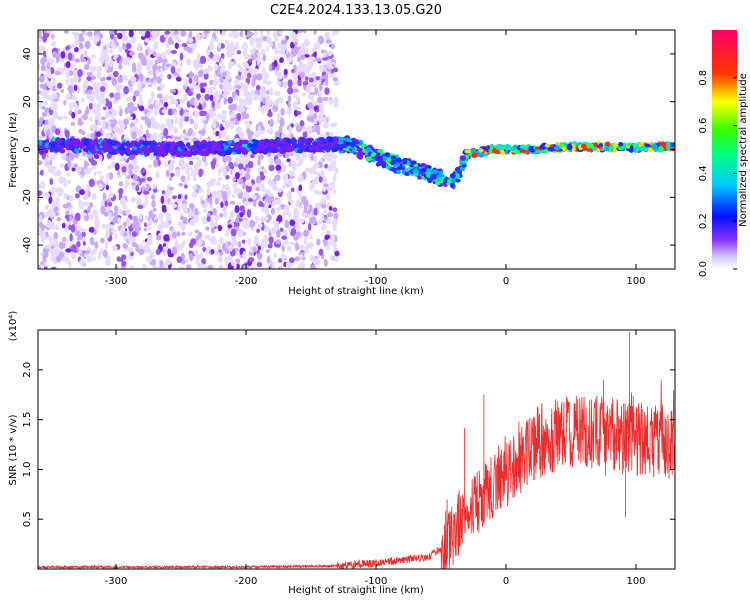 The width and height of the screenshot is (750, 600). Describe the element at coordinates (376, 581) in the screenshot. I see `x-tick-label: -100` at that location.